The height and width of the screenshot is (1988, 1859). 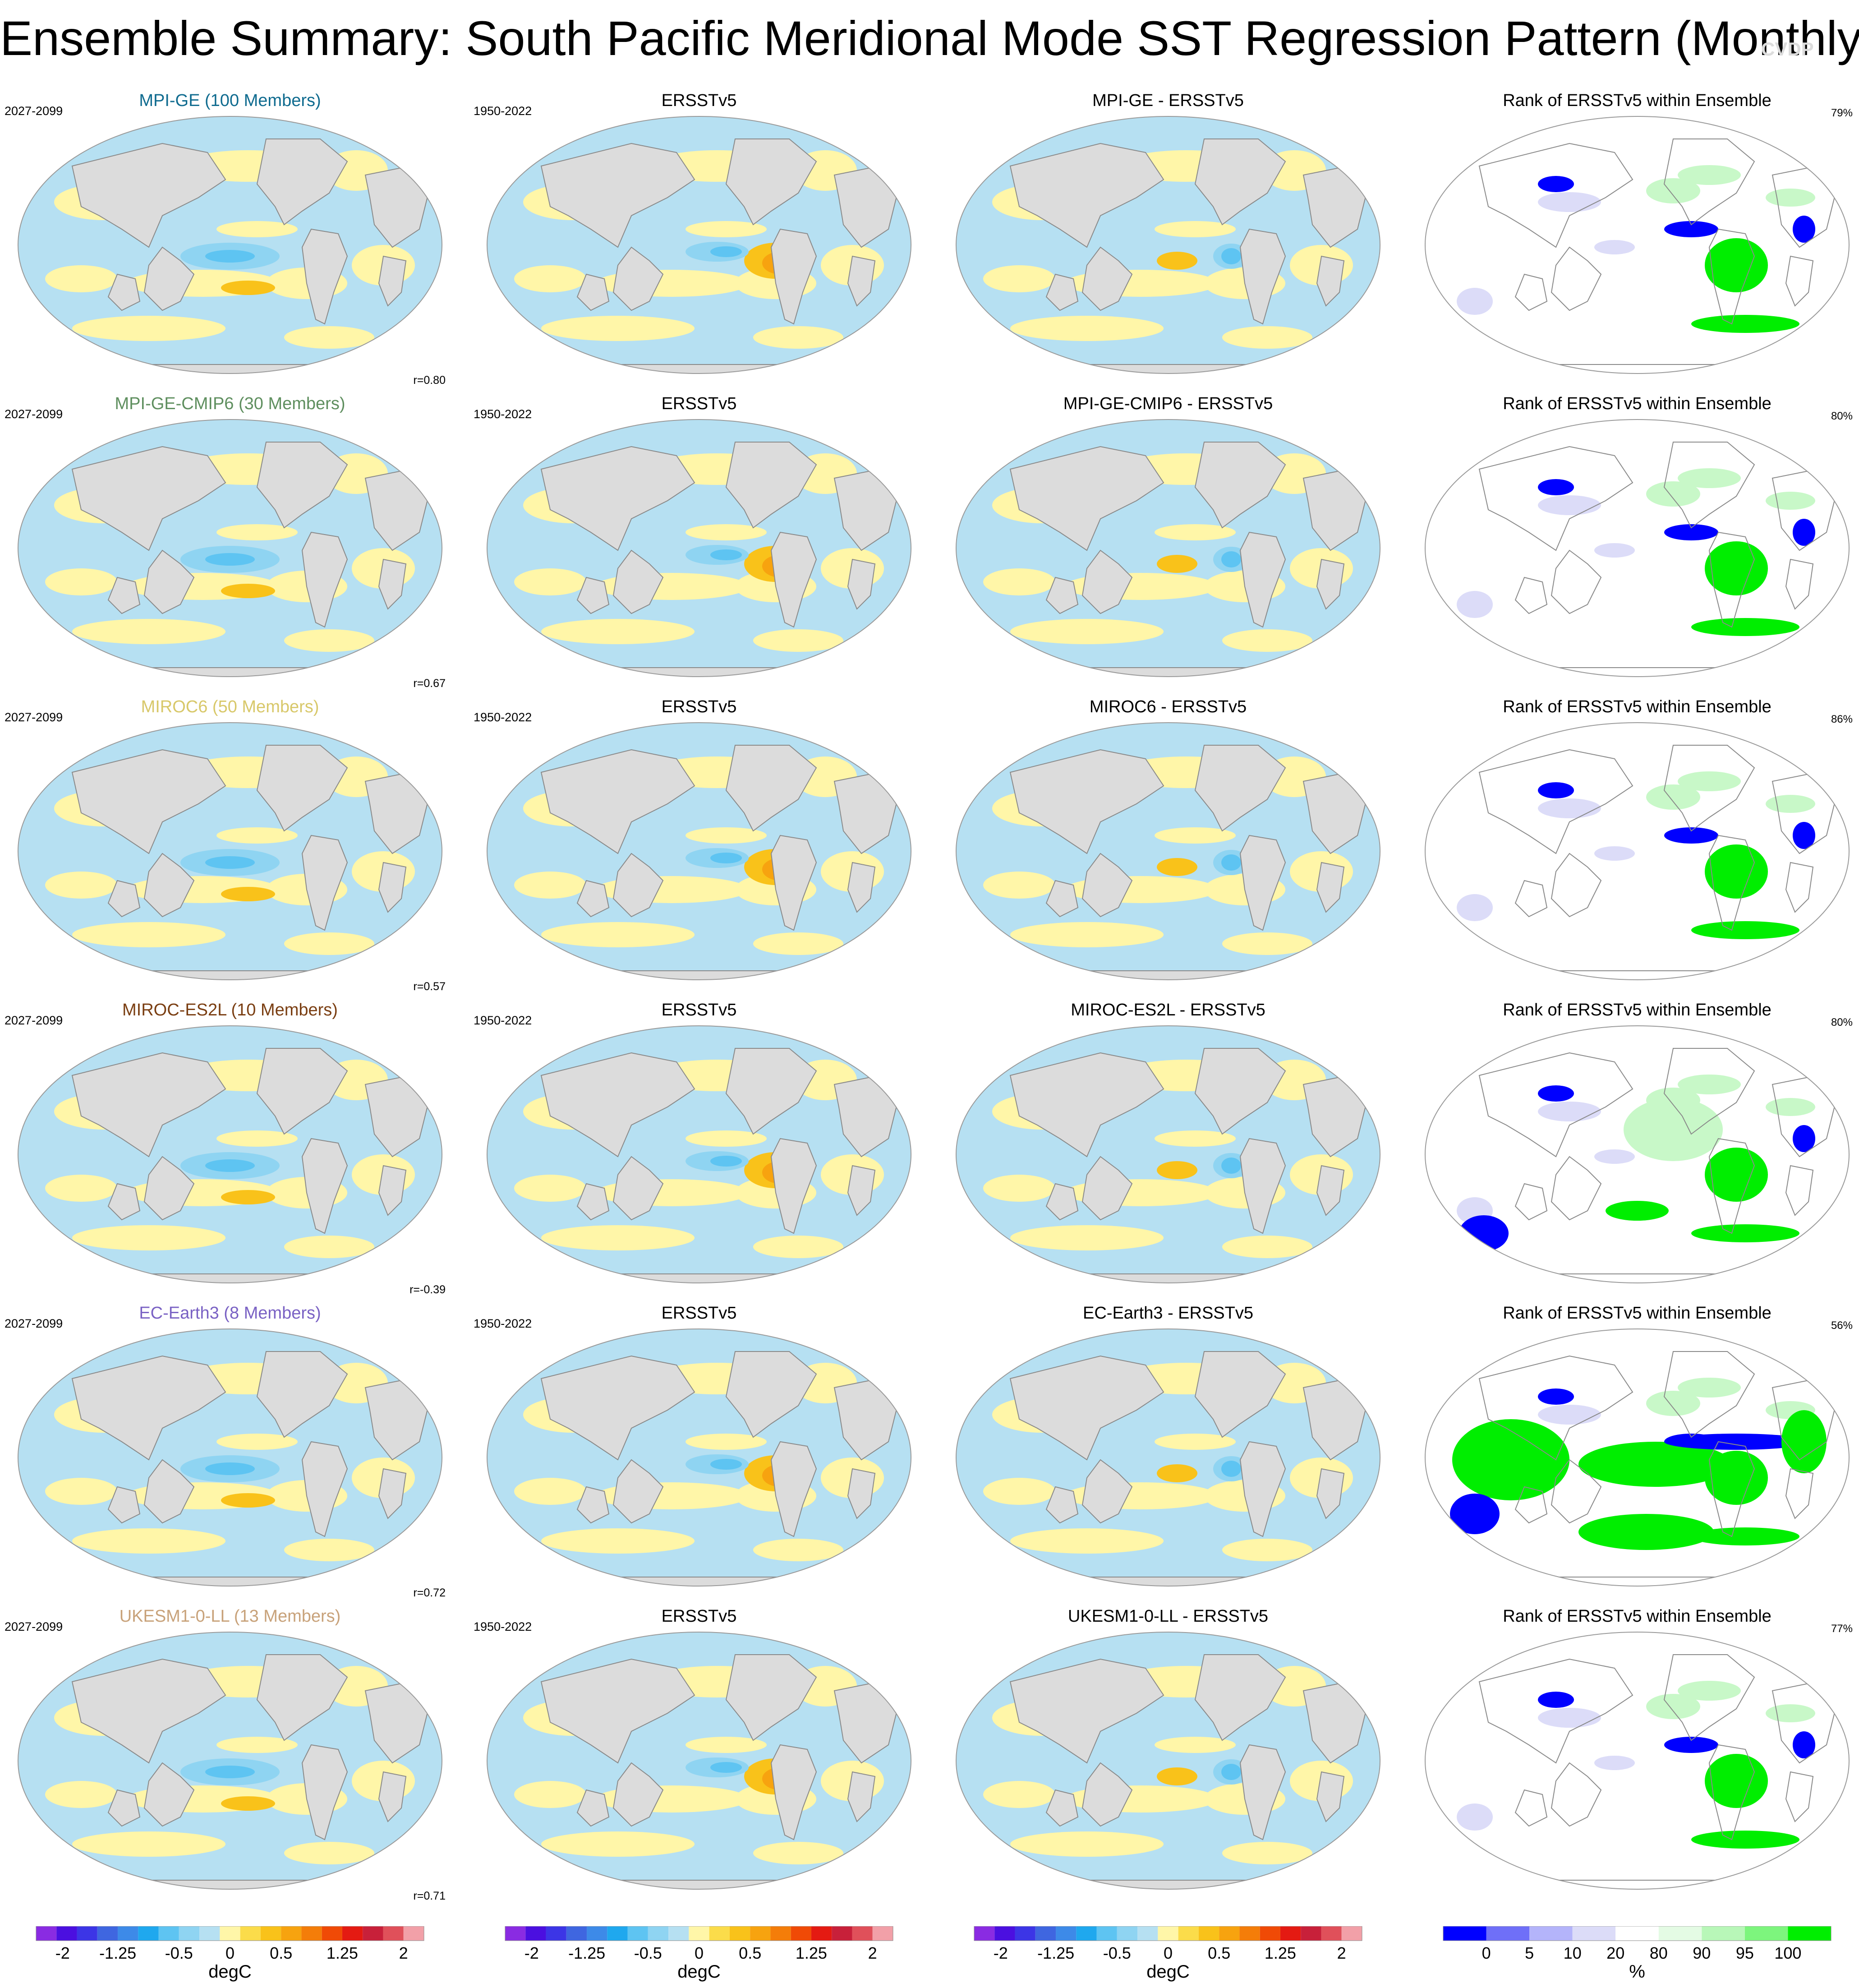 I want to click on sst-colorbar-3: -2 -1.25 -0.5 0 0.5 1.25 2 degC, so click(x=1168, y=1955).